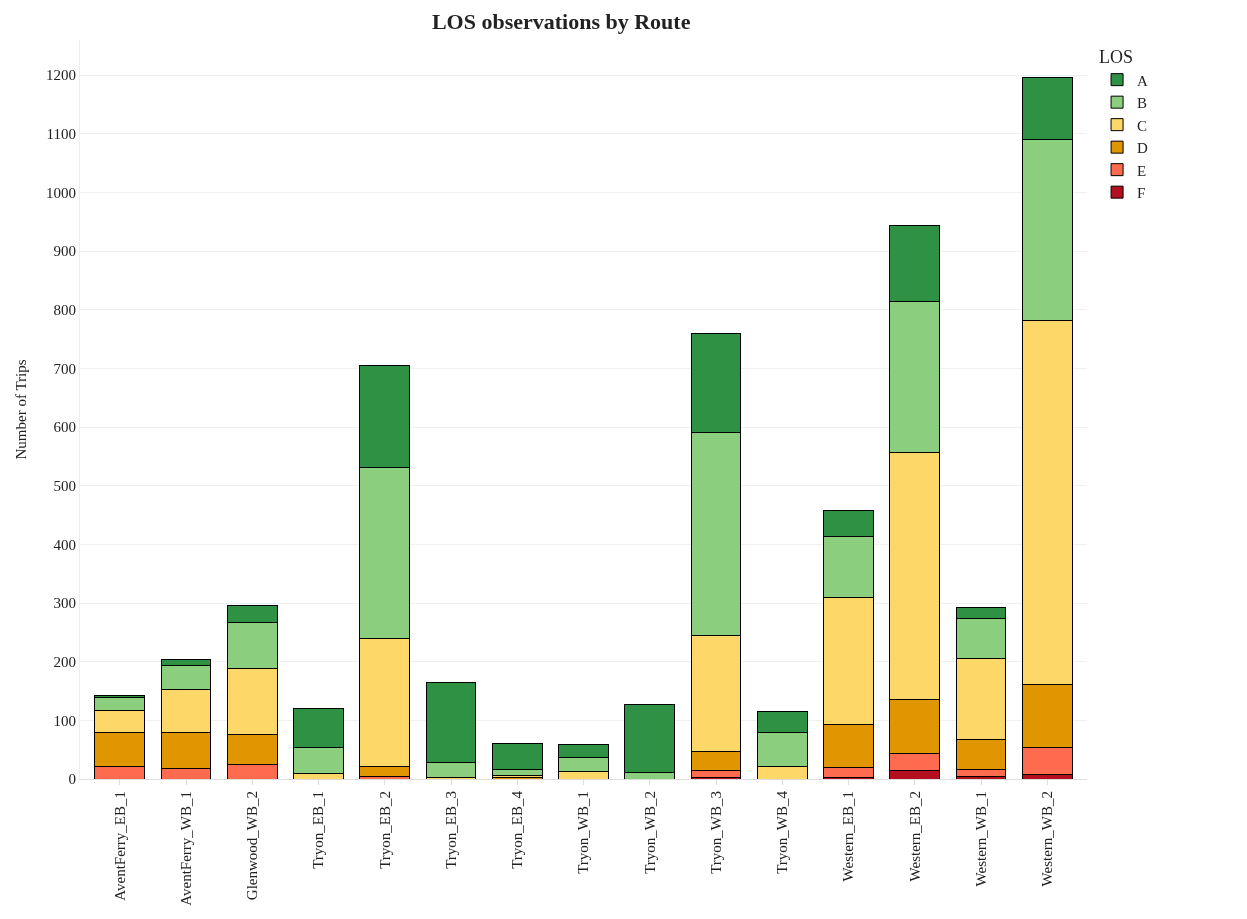  Describe the element at coordinates (64, 427) in the screenshot. I see `y-tick-label: 600` at that location.